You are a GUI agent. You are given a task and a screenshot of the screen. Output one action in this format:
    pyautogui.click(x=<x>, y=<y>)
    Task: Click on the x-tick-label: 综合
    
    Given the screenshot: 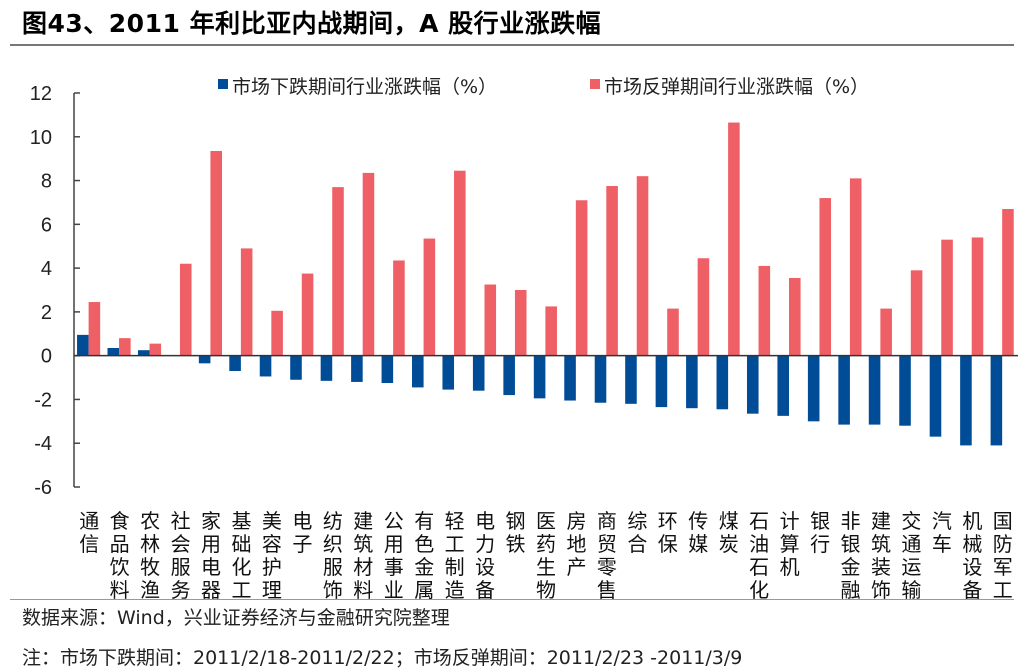 What is the action you would take?
    pyautogui.click(x=637, y=532)
    